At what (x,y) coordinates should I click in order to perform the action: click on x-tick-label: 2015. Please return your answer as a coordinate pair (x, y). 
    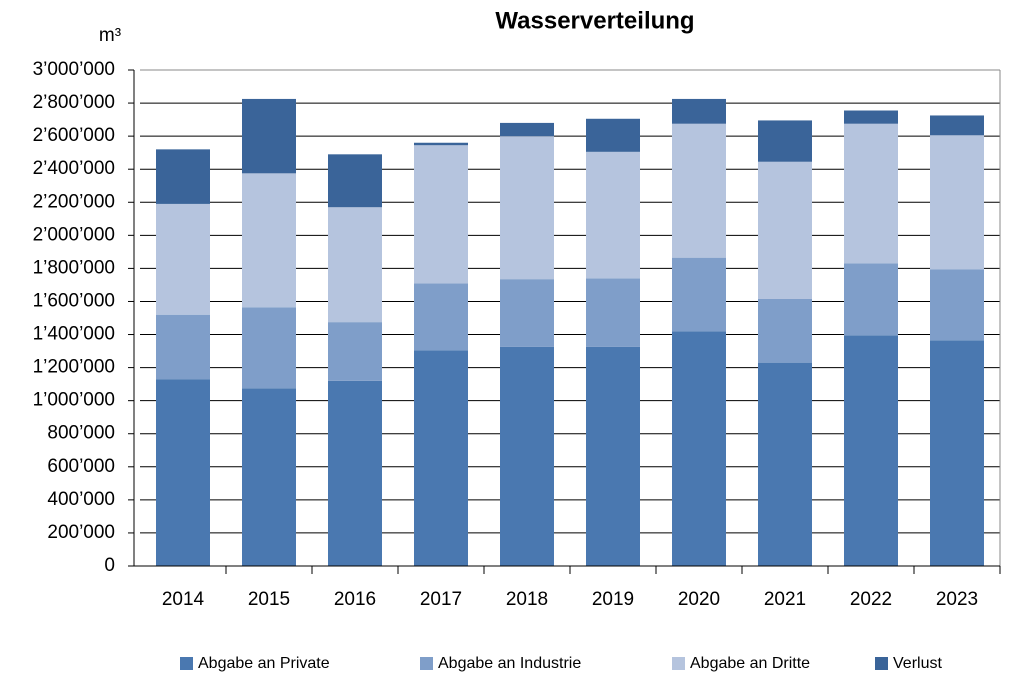
    Looking at the image, I should click on (269, 599).